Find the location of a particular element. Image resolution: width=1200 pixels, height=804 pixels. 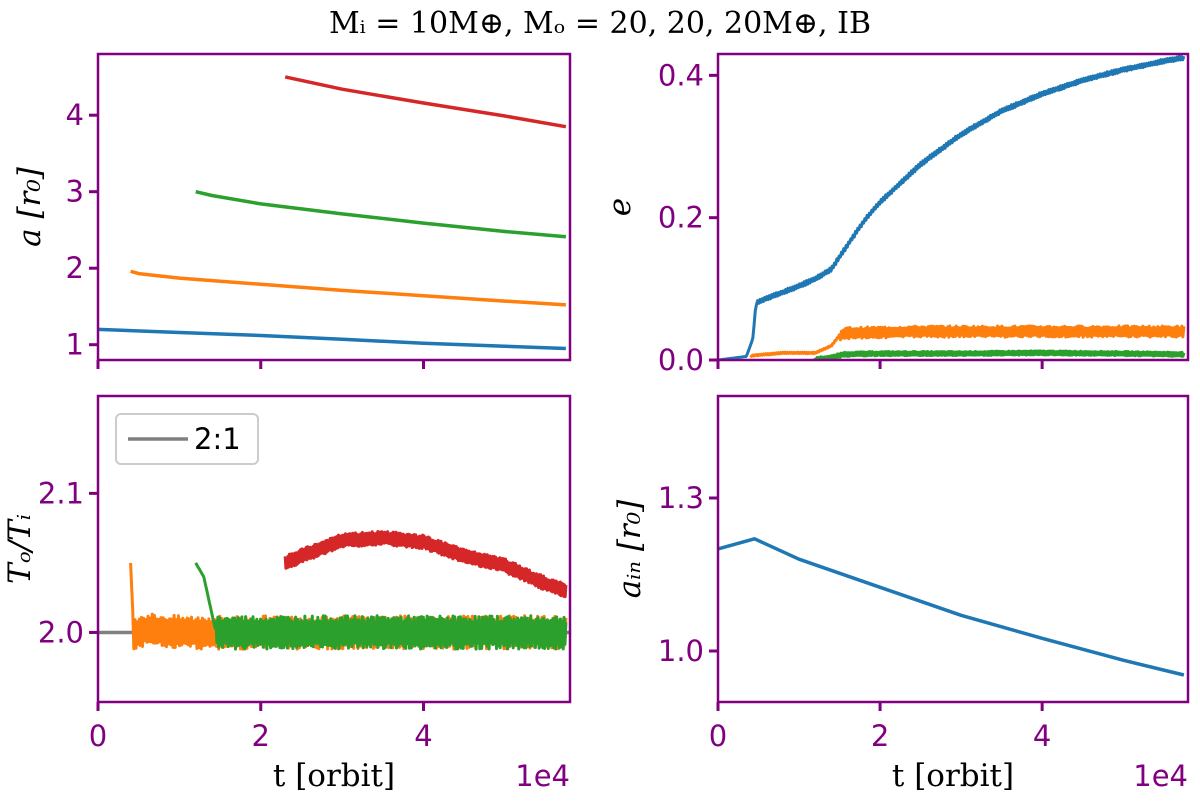

y-axis-label: Tₒ/Tᵢ is located at coordinates (20, 549).